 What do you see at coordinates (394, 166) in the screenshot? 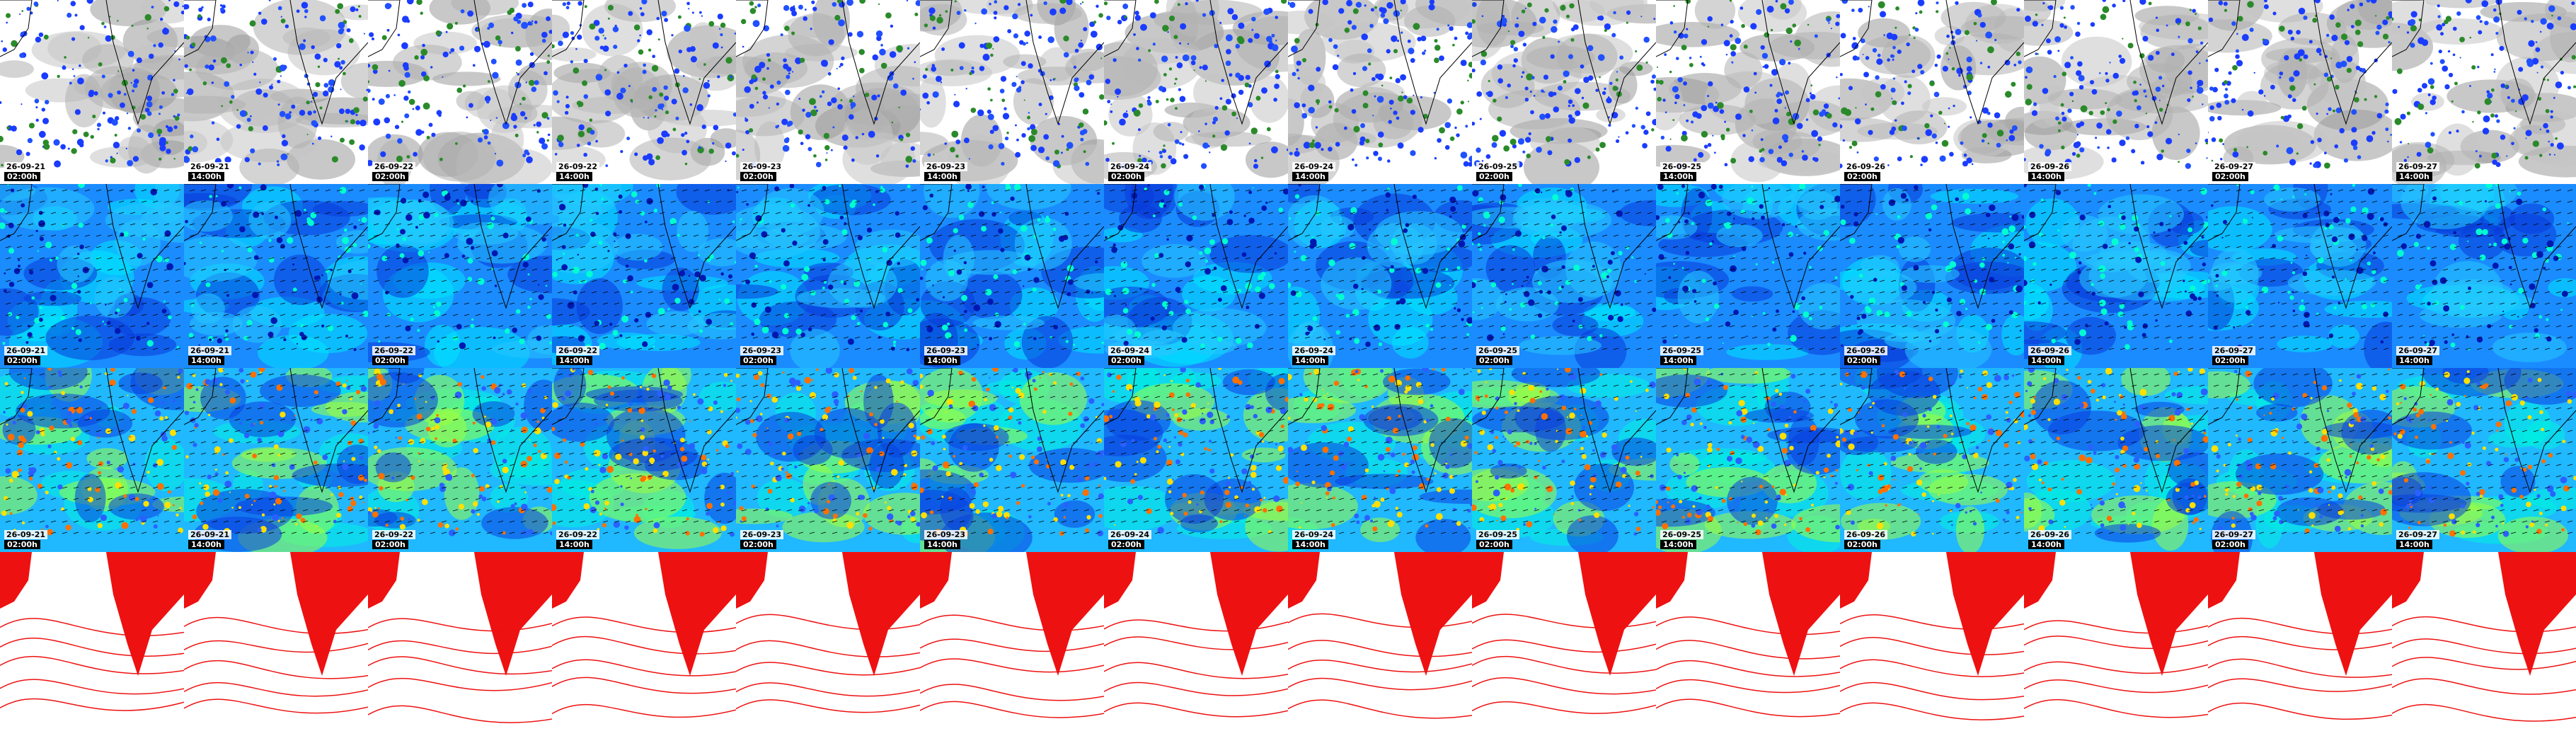
I see `tile-date: 26-09-22` at bounding box center [394, 166].